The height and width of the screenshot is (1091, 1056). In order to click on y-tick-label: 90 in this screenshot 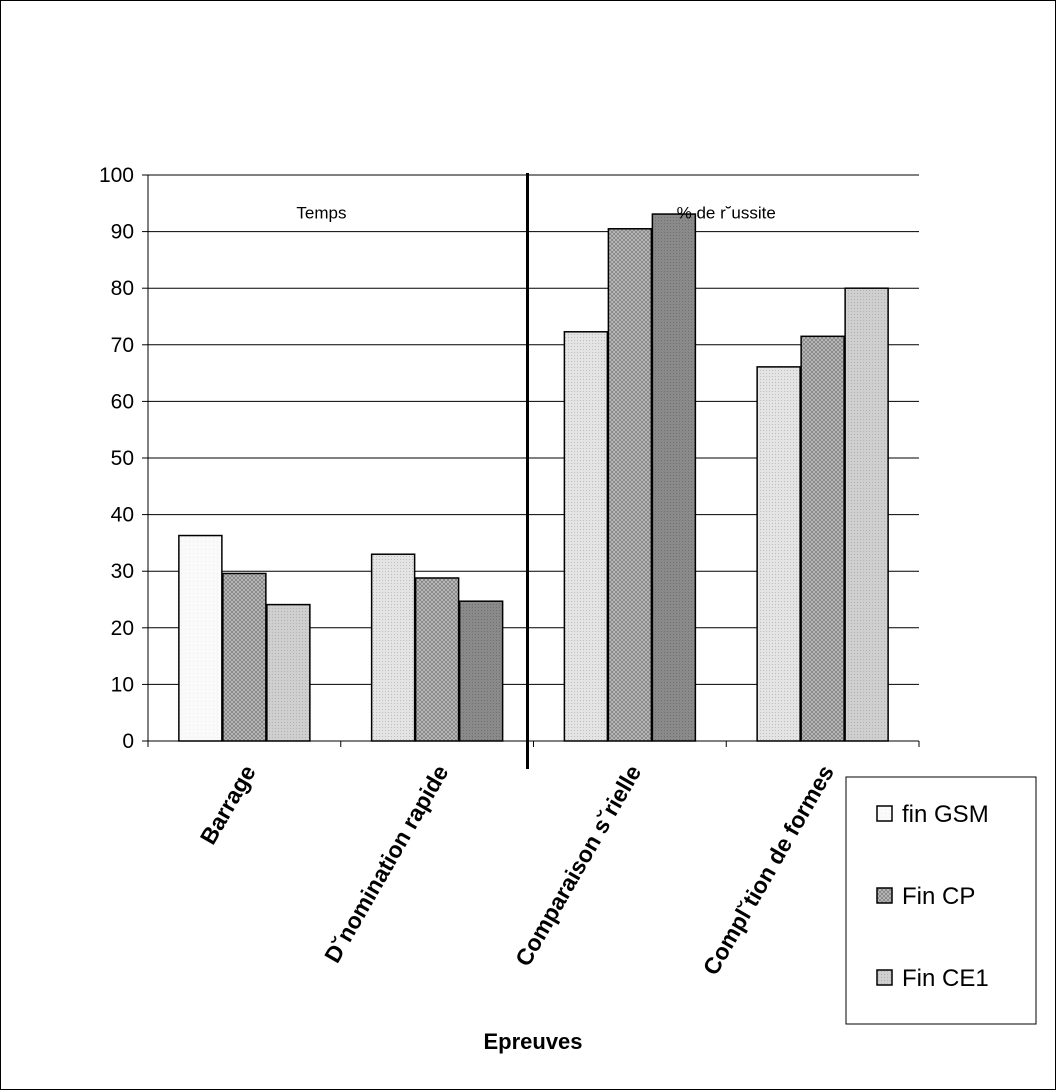, I will do `click(122, 232)`.